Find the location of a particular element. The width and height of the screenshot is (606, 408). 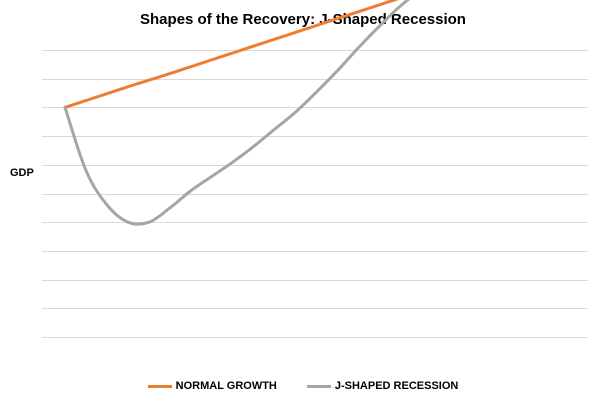

legend-label: J-SHAPED RECESSION is located at coordinates (396, 386).